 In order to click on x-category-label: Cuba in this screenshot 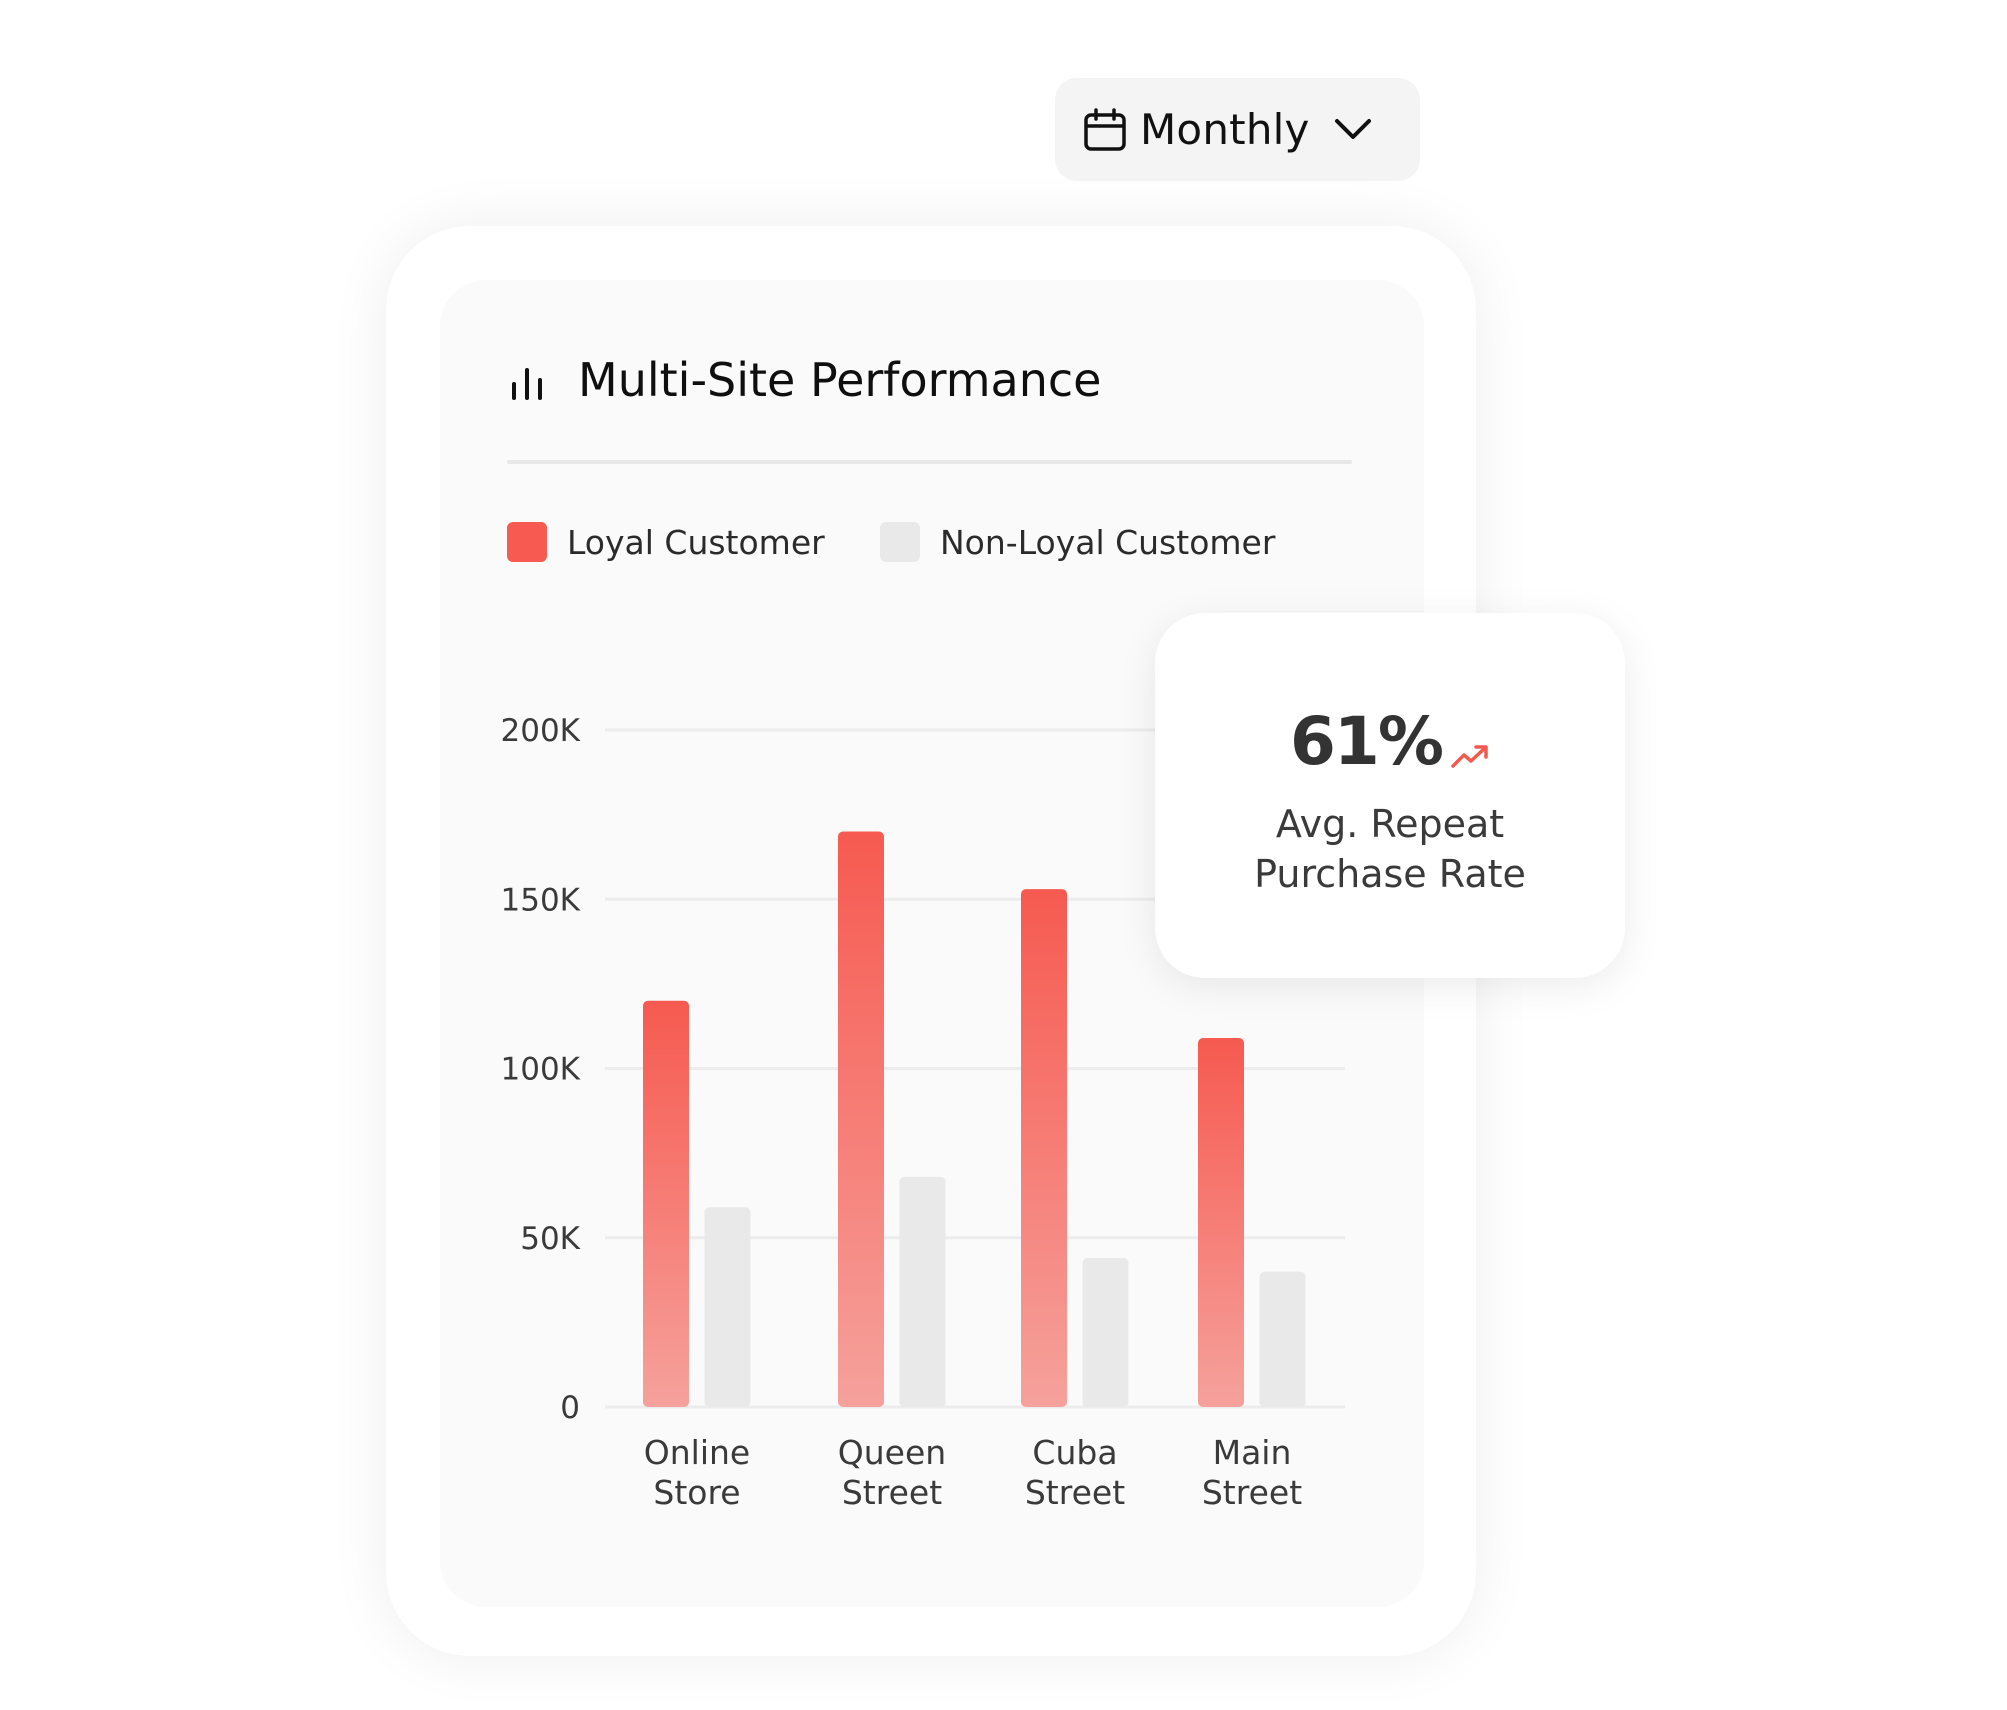, I will do `click(1074, 1452)`.